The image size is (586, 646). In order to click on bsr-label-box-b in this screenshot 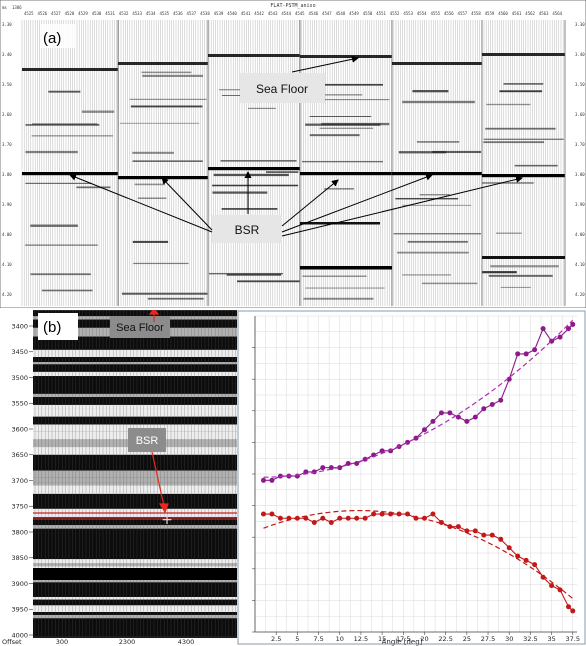, I will do `click(147, 440)`.